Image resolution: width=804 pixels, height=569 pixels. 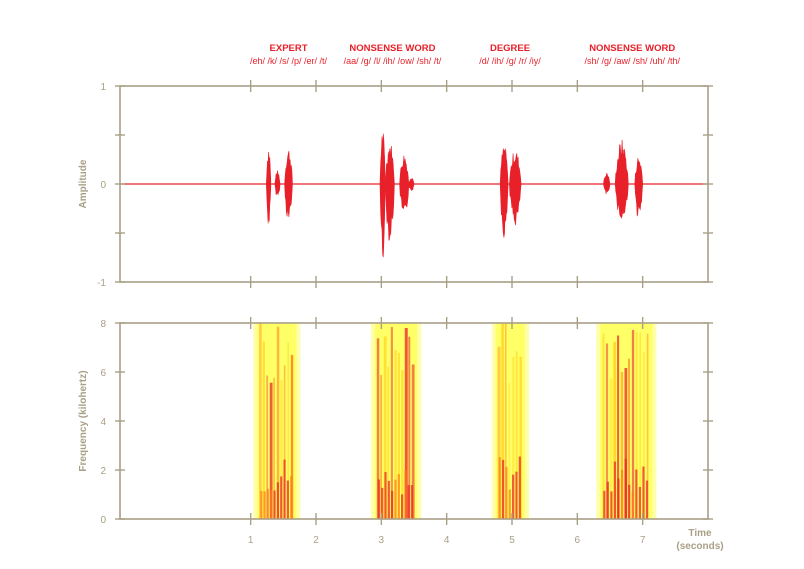 What do you see at coordinates (103, 471) in the screenshot?
I see `y-tick-label: 2` at bounding box center [103, 471].